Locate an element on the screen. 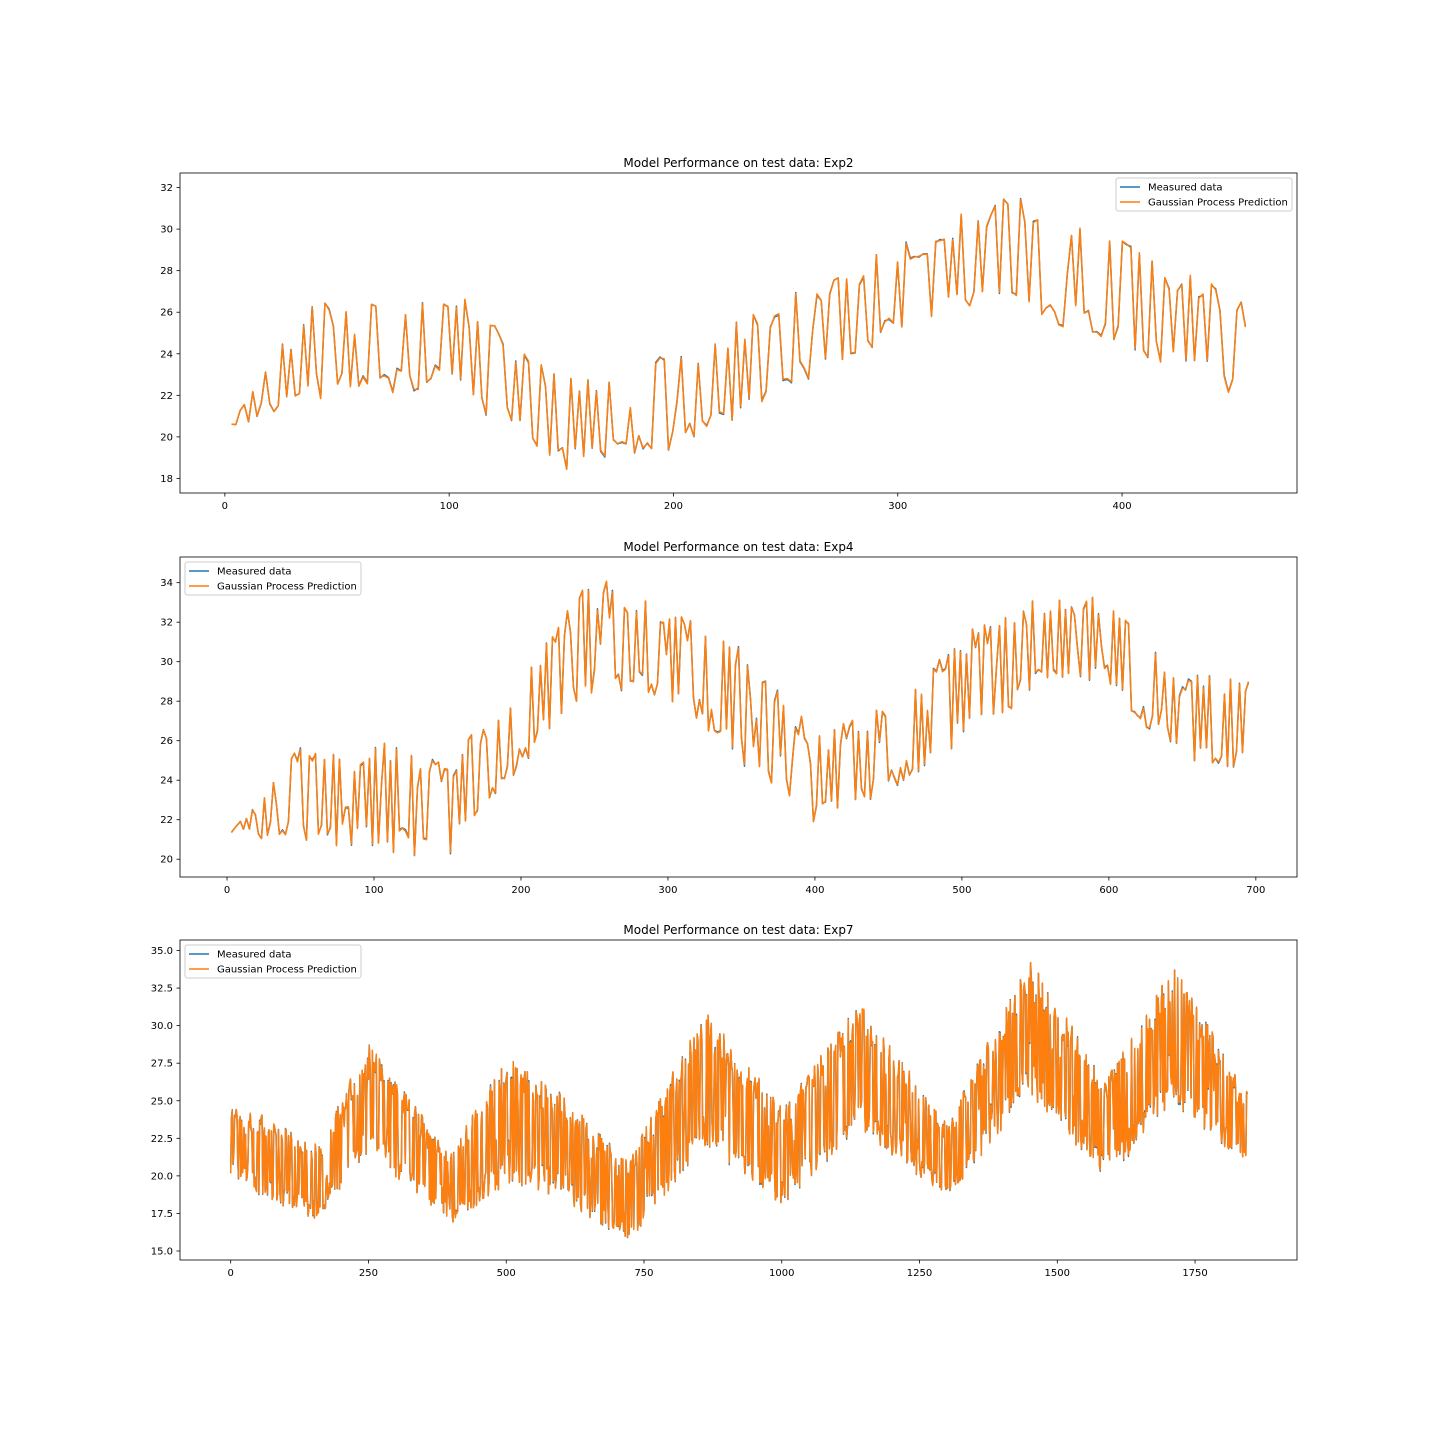 The width and height of the screenshot is (1440, 1440). y-tick-label: 15.0 is located at coordinates (162, 1251).